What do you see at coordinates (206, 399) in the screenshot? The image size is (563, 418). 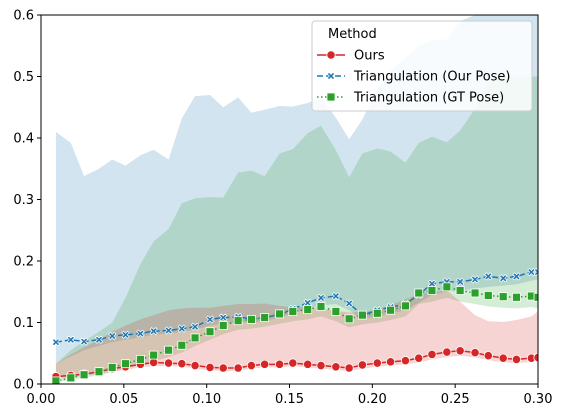 I see `x-tick-label: 0.10` at bounding box center [206, 399].